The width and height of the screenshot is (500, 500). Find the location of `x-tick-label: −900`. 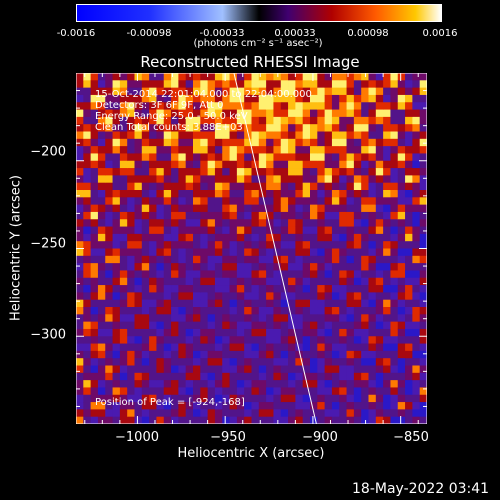

x-tick-label: −900 is located at coordinates (320, 437).